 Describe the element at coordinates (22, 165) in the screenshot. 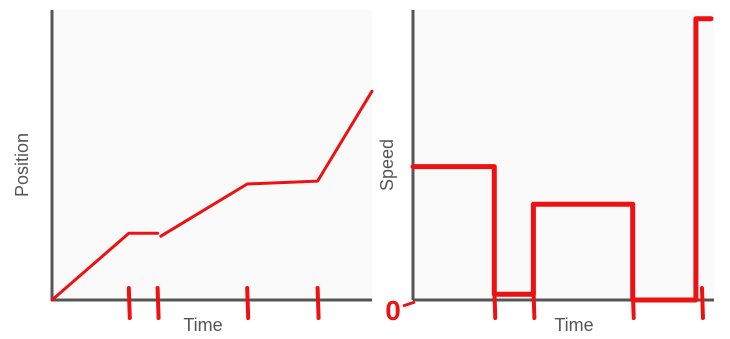

I see `y-axis-label: Position` at that location.